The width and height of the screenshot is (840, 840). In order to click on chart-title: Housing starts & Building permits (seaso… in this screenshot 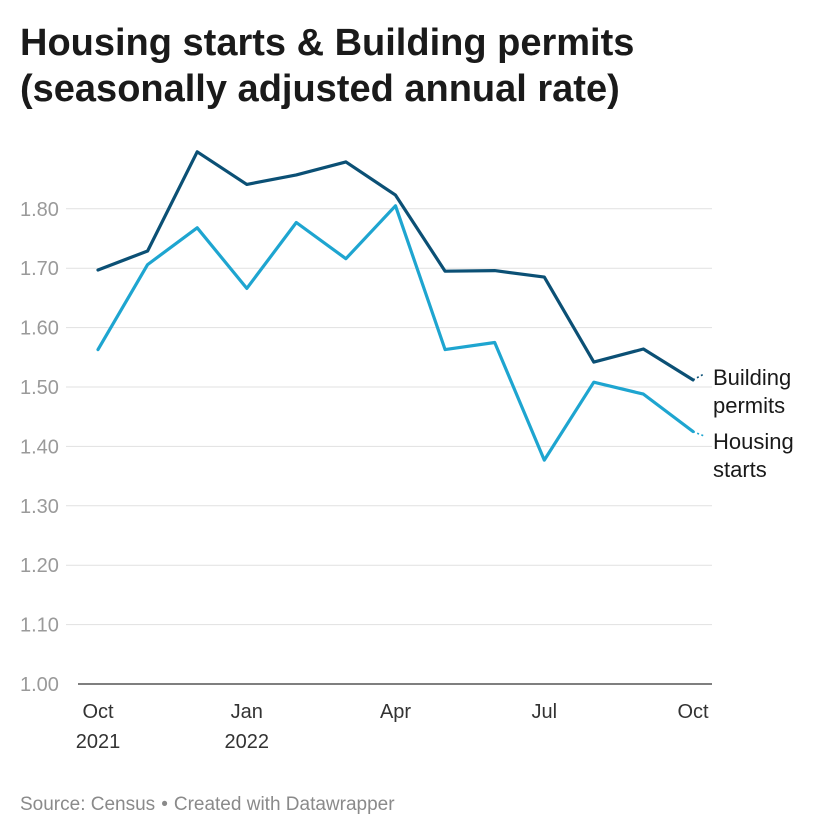, I will do `click(327, 66)`.